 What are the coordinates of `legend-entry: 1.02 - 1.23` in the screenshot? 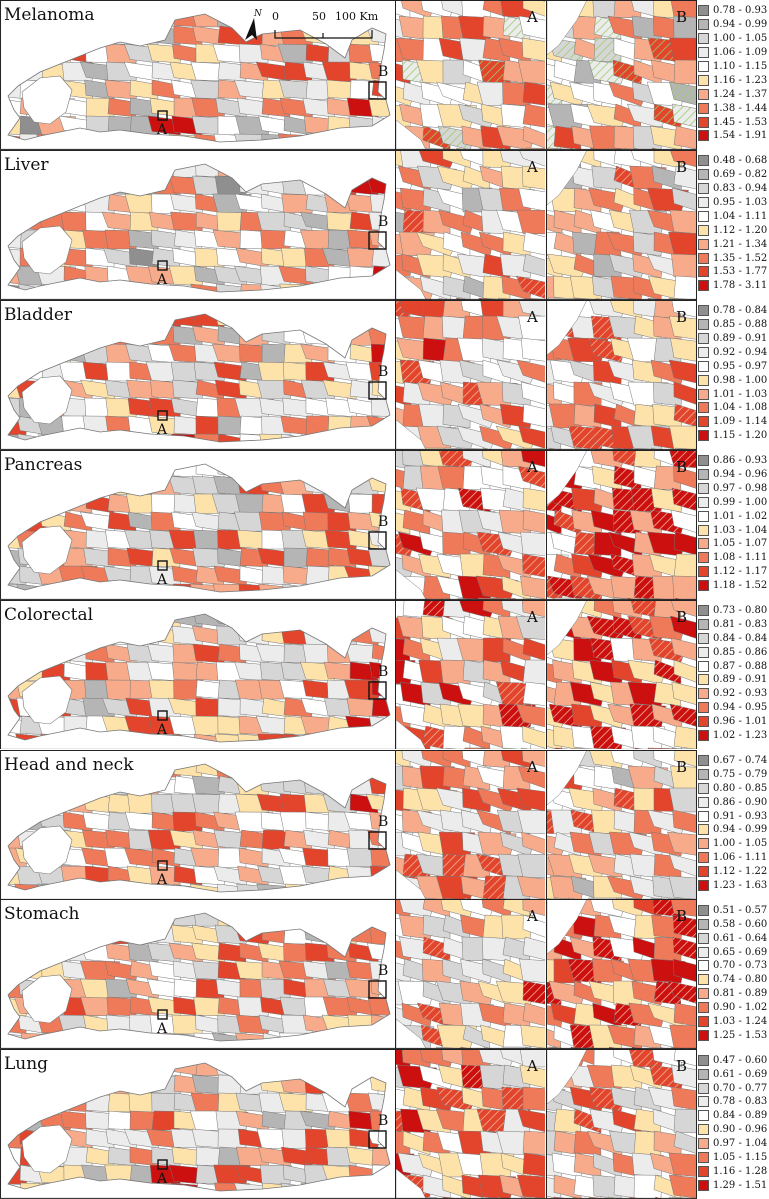 It's located at (733, 736).